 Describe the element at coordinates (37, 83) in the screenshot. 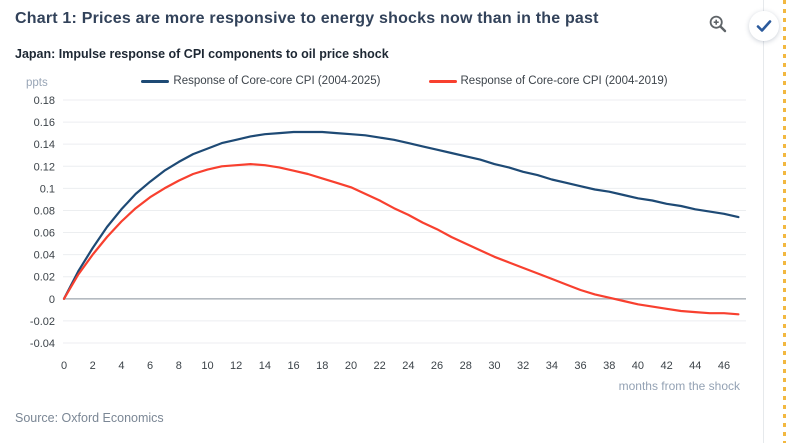

I see `y-axis-unit-label: ppts` at that location.